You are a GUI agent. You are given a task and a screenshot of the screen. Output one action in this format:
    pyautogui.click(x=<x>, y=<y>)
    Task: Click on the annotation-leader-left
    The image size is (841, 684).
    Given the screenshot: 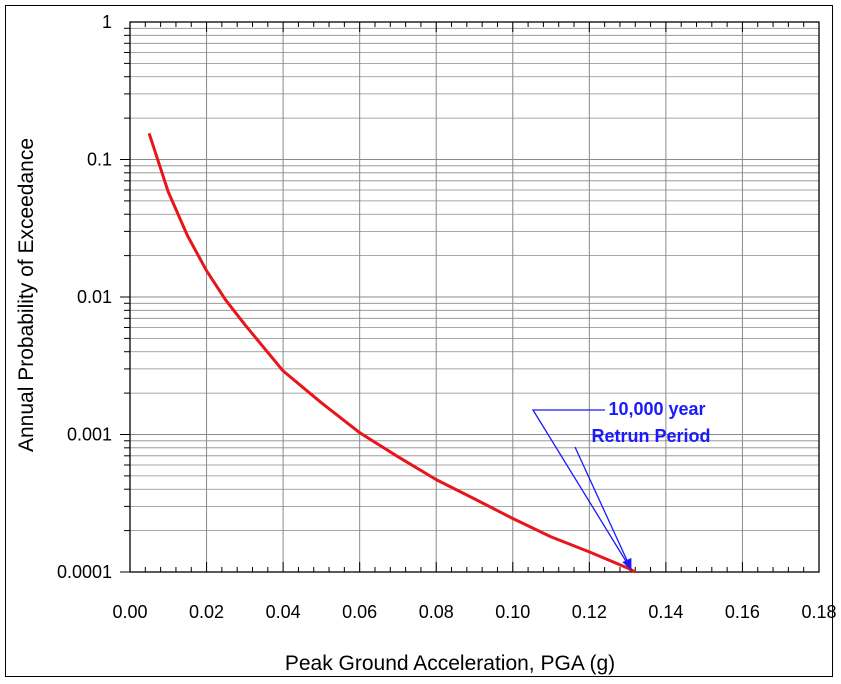 What is the action you would take?
    pyautogui.click(x=581, y=490)
    